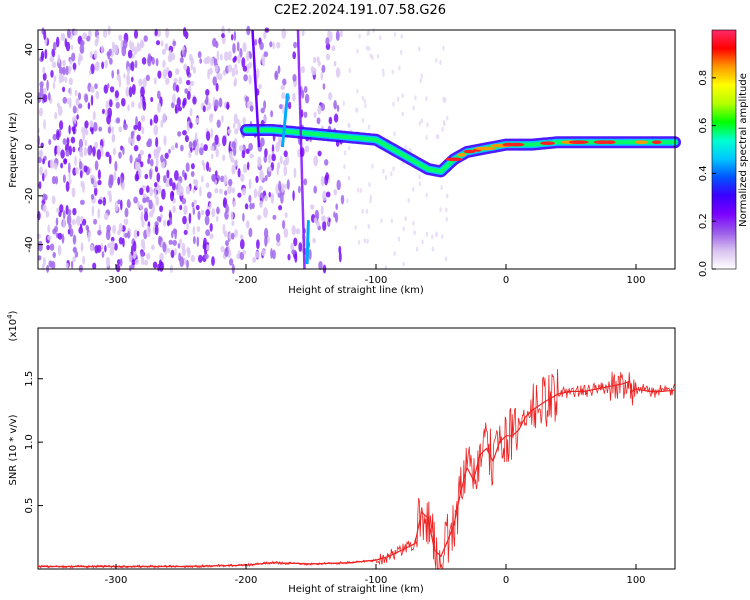 This screenshot has height=600, width=750. Describe the element at coordinates (703, 173) in the screenshot. I see `colorbar-tick-label: 0.4` at that location.